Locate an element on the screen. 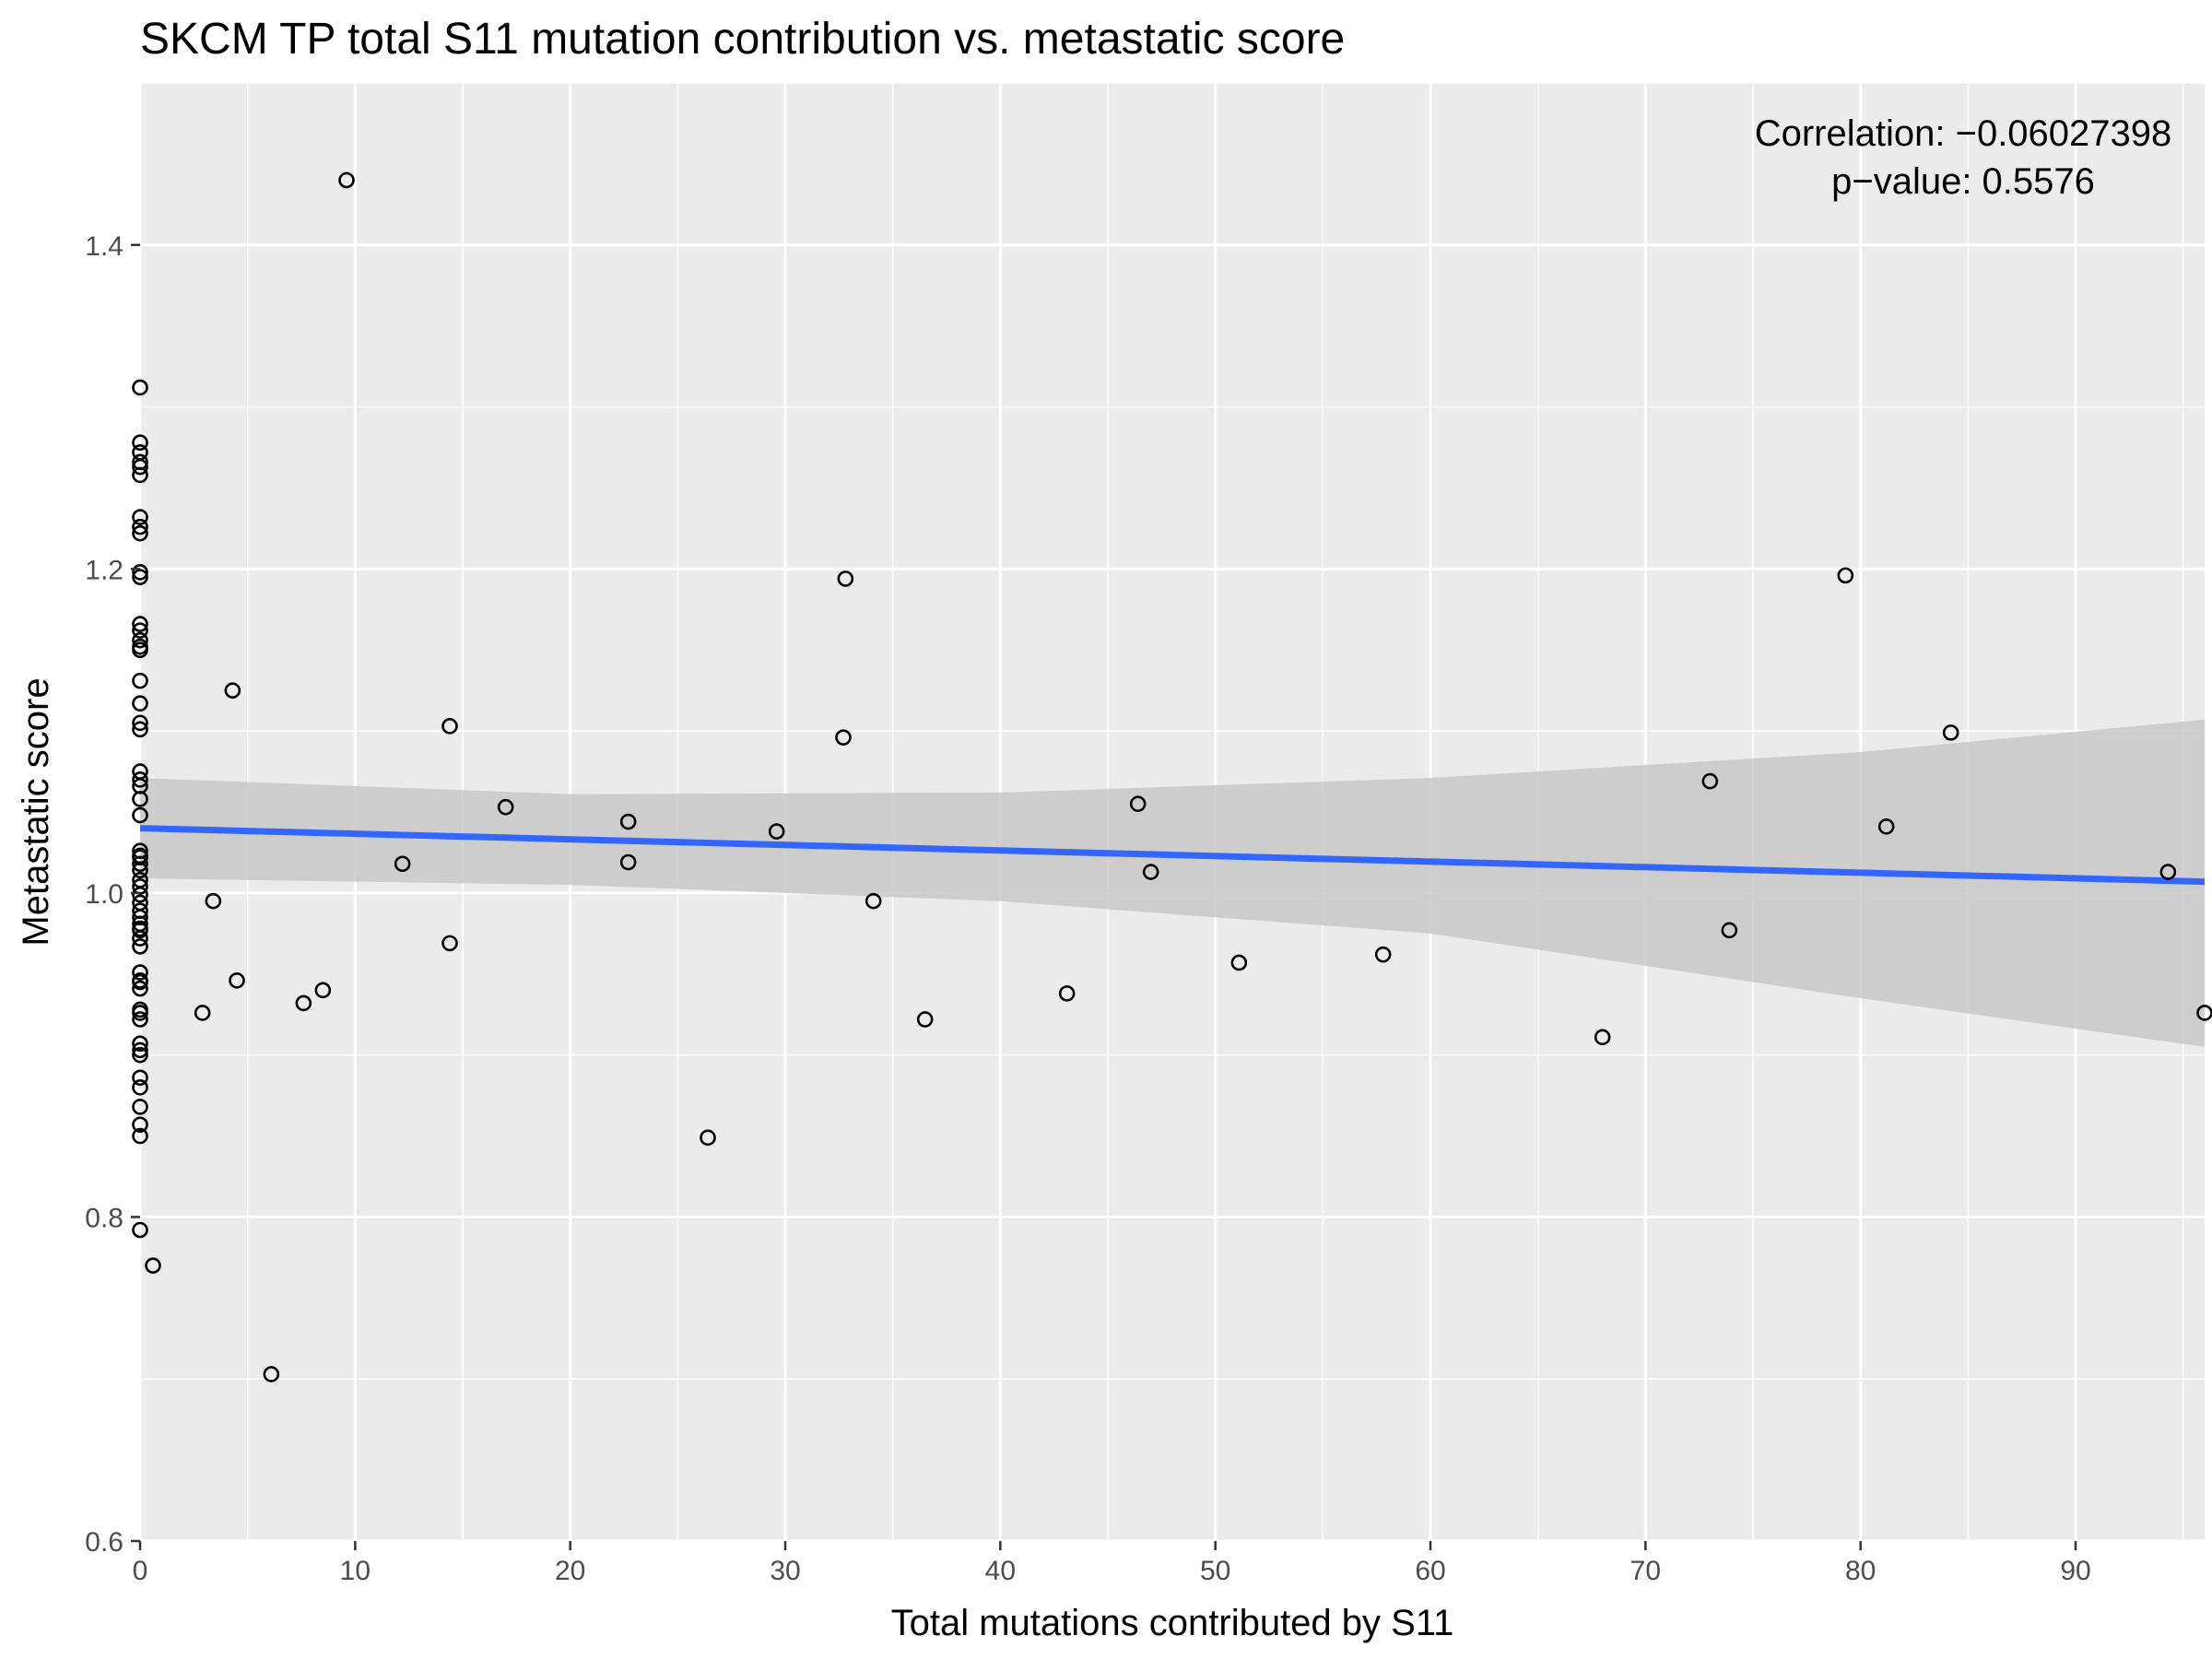 The width and height of the screenshot is (2212, 1659). y-tick-label: 1.0 is located at coordinates (104, 894).